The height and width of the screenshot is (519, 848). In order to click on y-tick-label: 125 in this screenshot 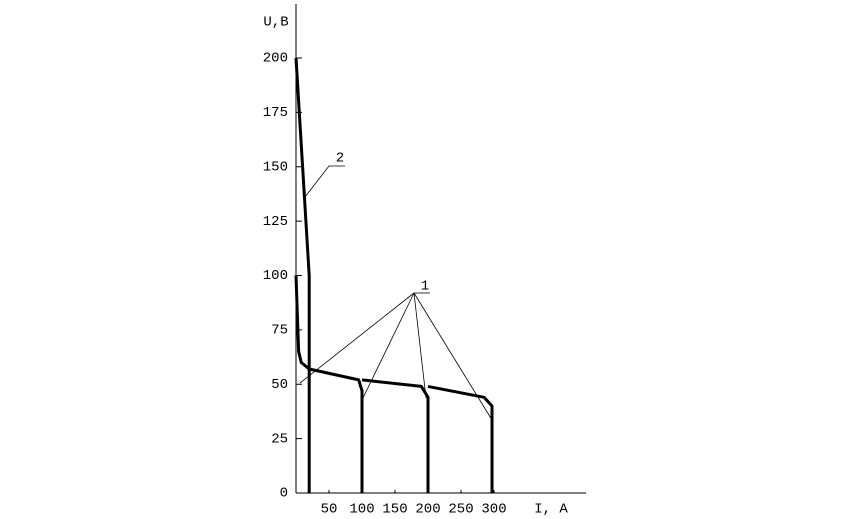, I will do `click(275, 222)`.